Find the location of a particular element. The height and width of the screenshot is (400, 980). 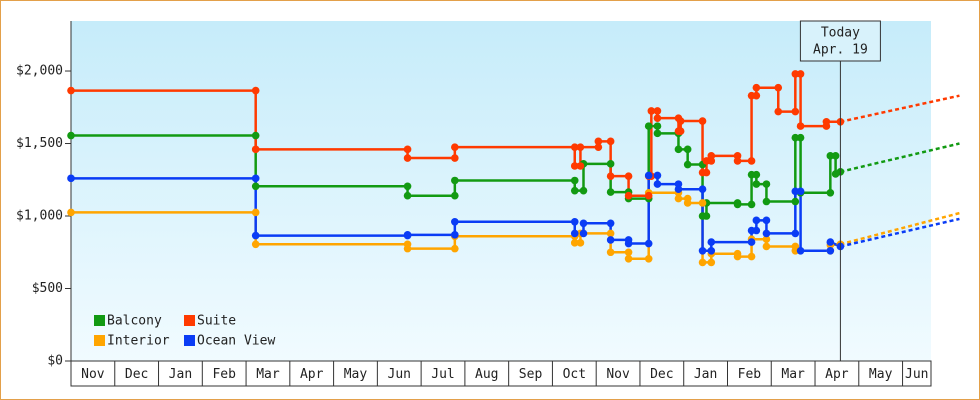

today-label: Apr. 19 is located at coordinates (840, 50).